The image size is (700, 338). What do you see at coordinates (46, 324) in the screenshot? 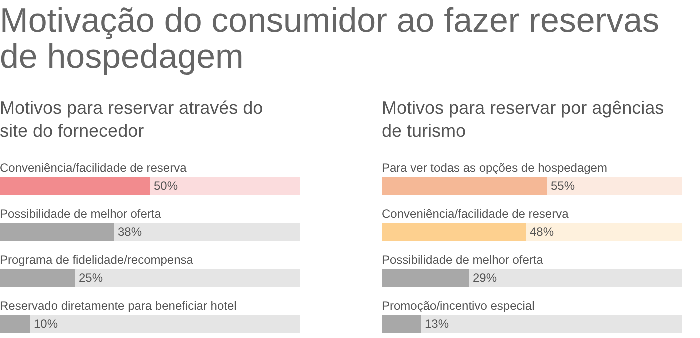
I see `data-label: 10%` at bounding box center [46, 324].